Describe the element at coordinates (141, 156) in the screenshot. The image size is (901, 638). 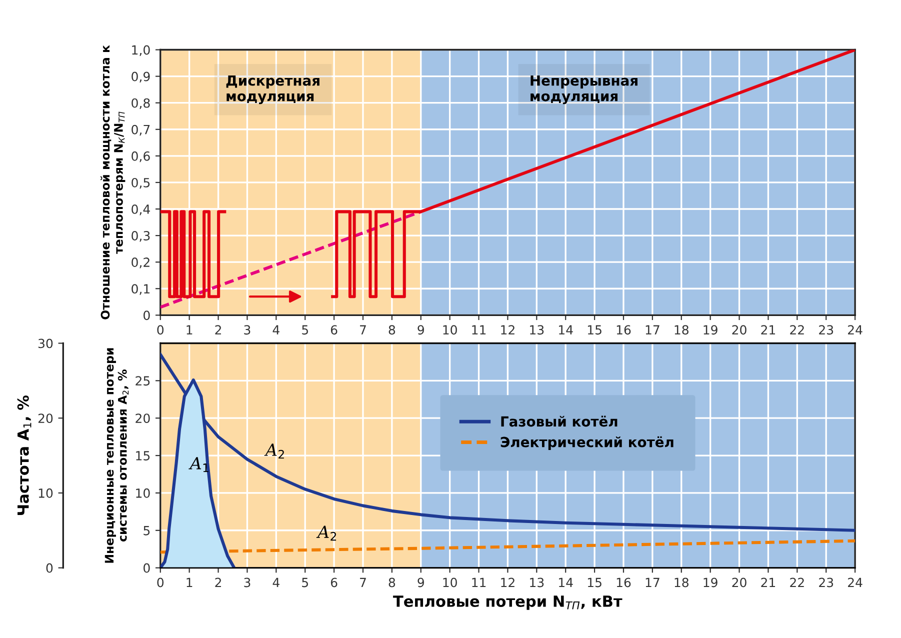
I see `y-tick-label: 0,6` at that location.